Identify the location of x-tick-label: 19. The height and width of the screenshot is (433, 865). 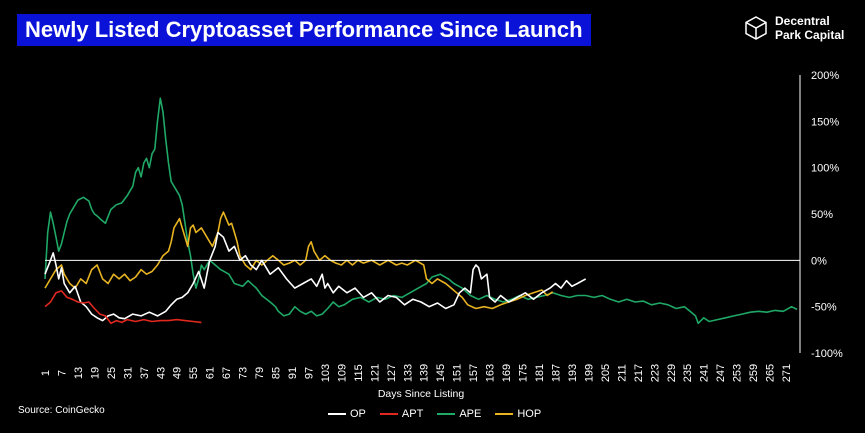
(95, 373).